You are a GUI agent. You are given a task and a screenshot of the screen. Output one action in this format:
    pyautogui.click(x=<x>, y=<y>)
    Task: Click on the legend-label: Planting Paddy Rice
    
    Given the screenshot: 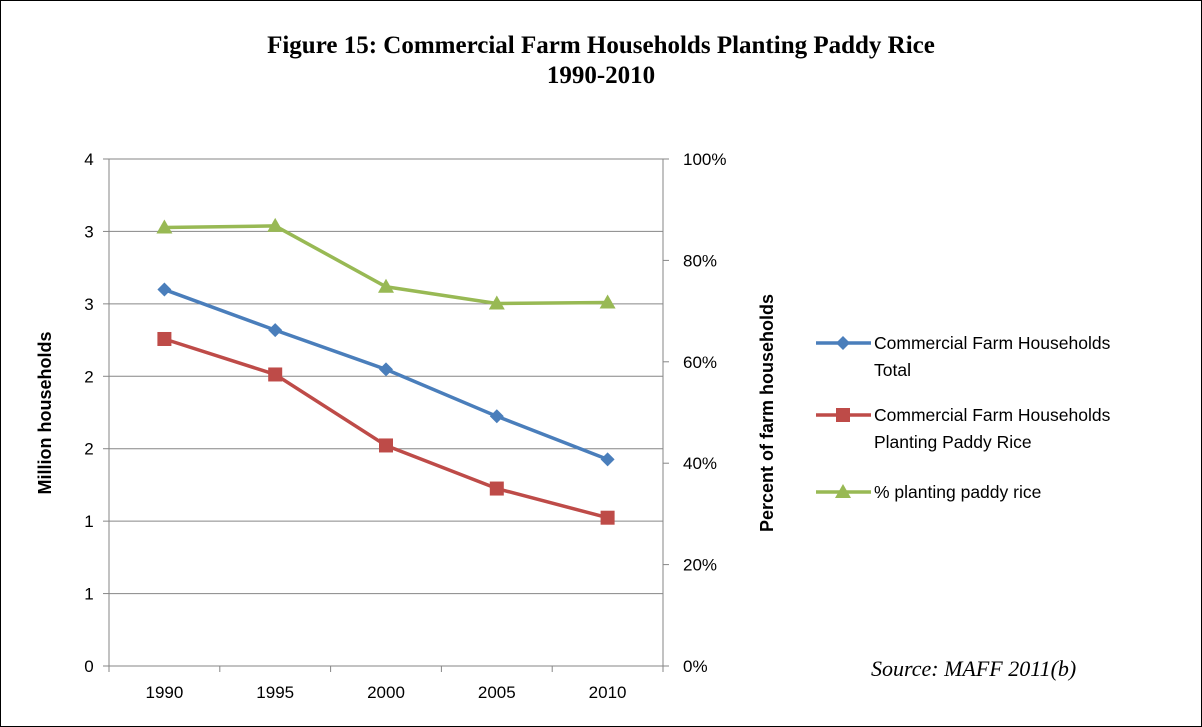 What is the action you would take?
    pyautogui.click(x=953, y=442)
    